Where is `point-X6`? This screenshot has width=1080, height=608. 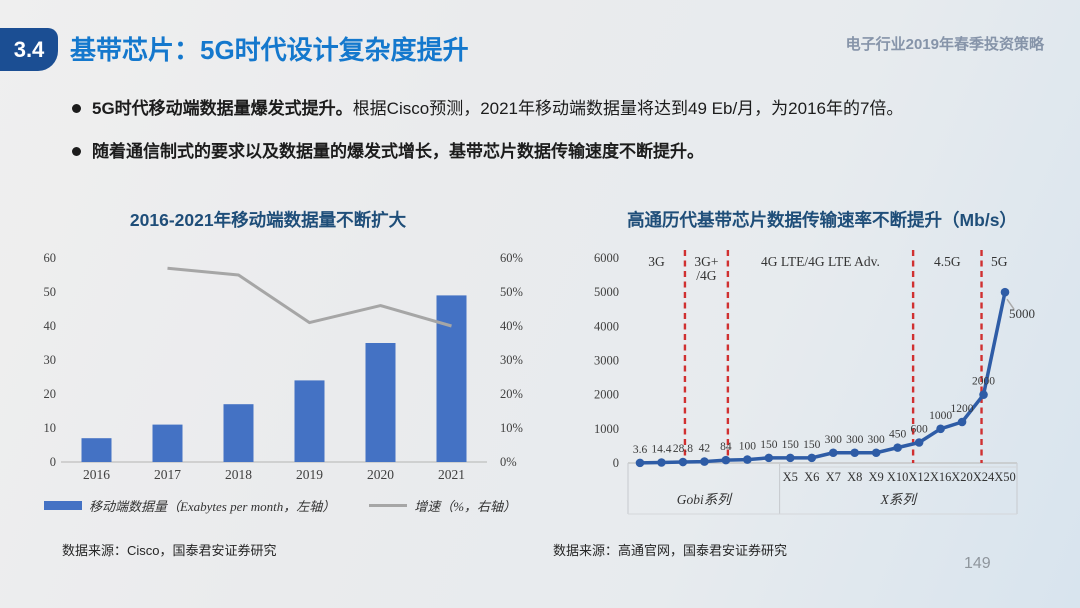 point-X6 is located at coordinates (812, 458).